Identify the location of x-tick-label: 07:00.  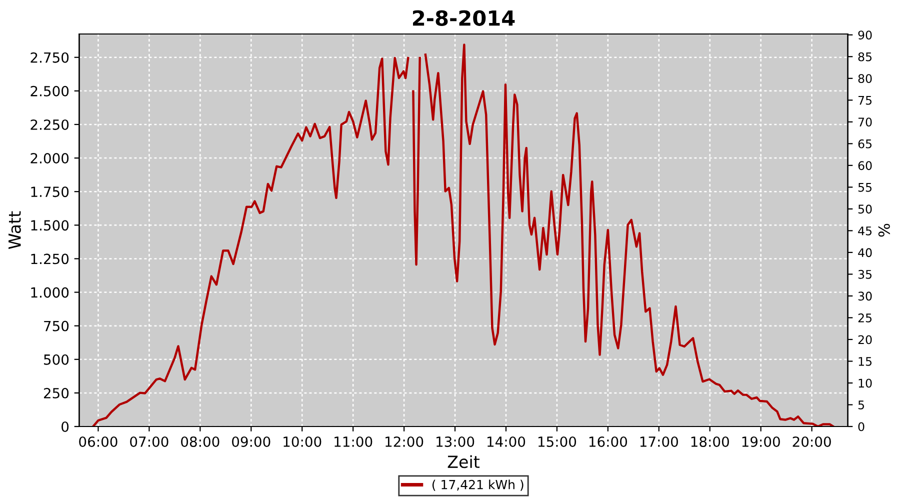
(149, 441).